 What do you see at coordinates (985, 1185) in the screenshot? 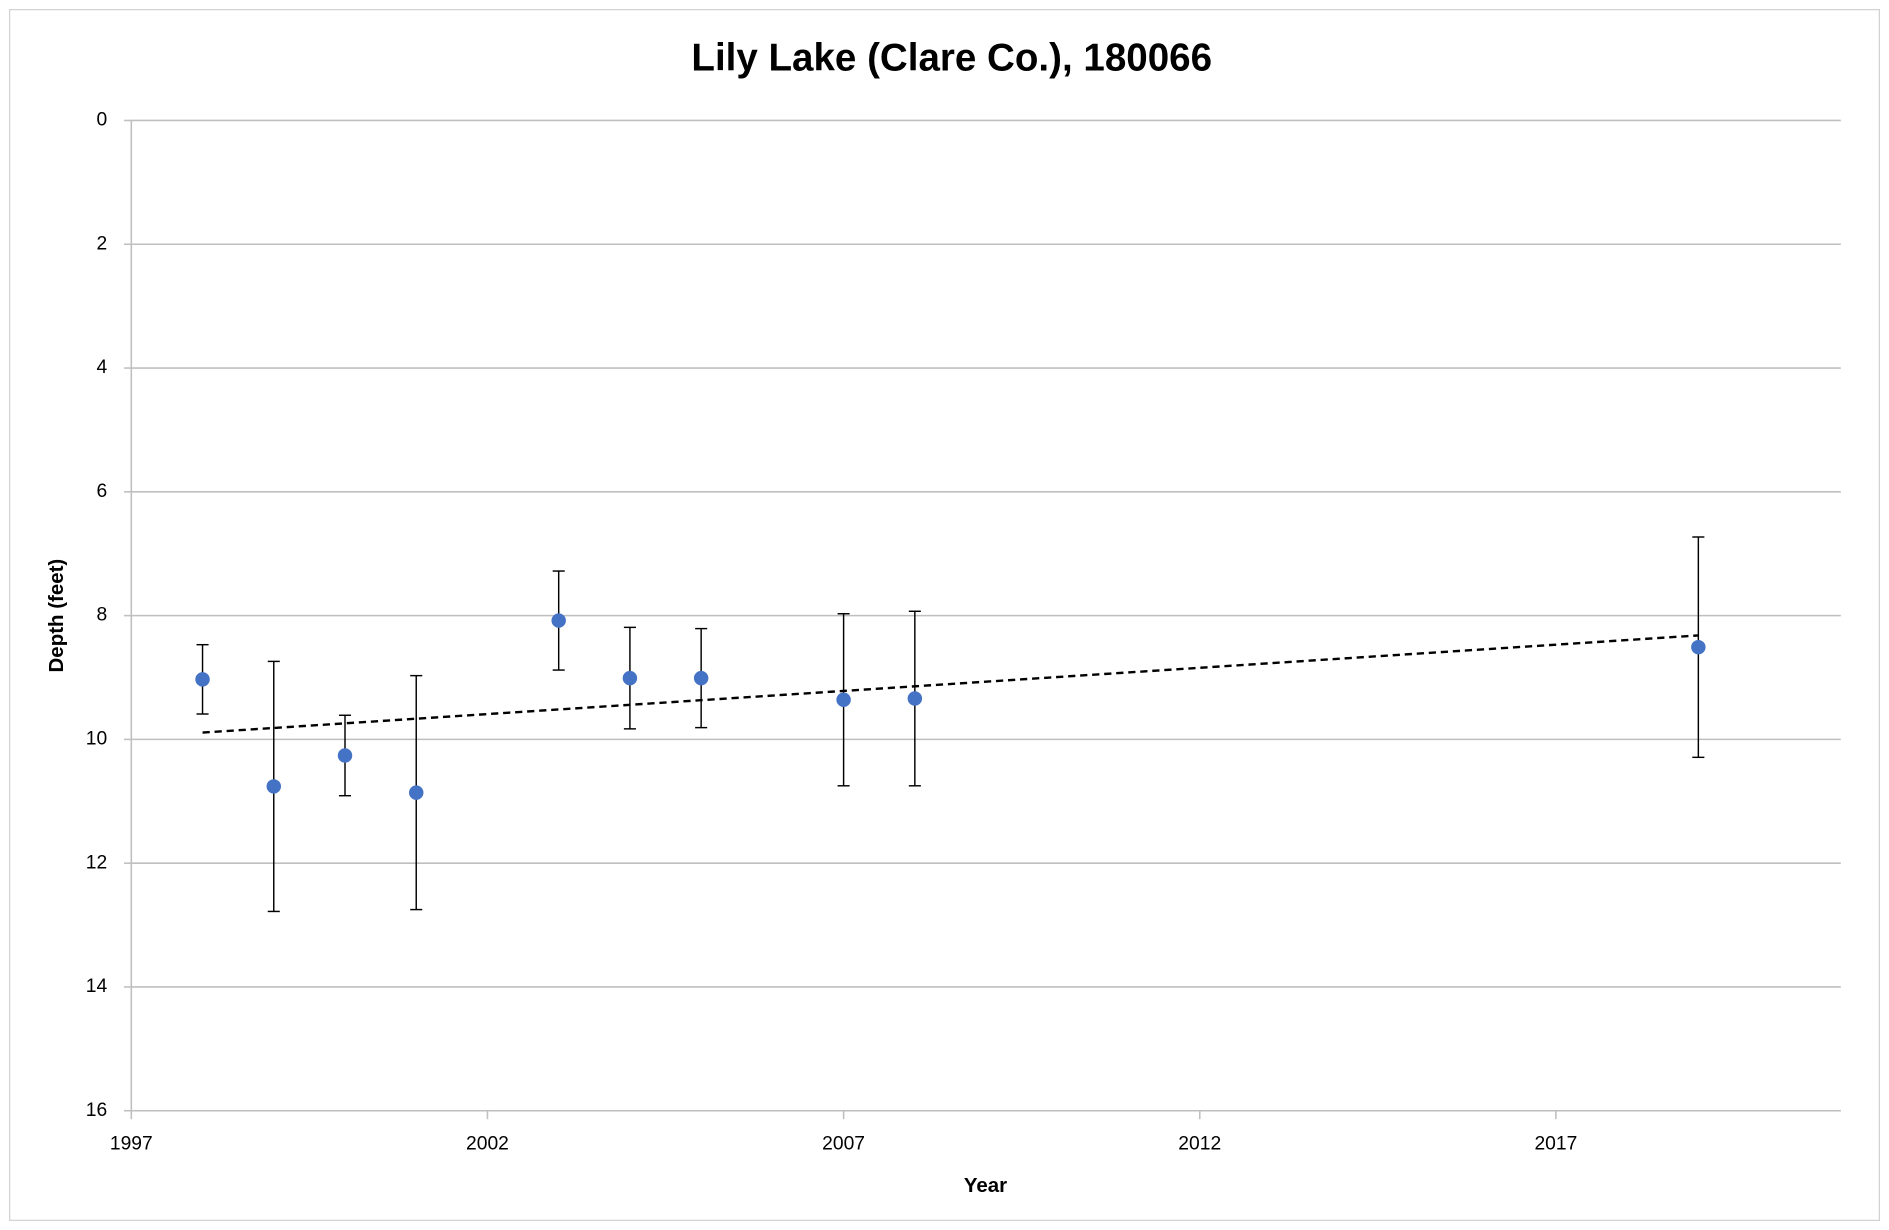
I see `x-axis-label: Year` at bounding box center [985, 1185].